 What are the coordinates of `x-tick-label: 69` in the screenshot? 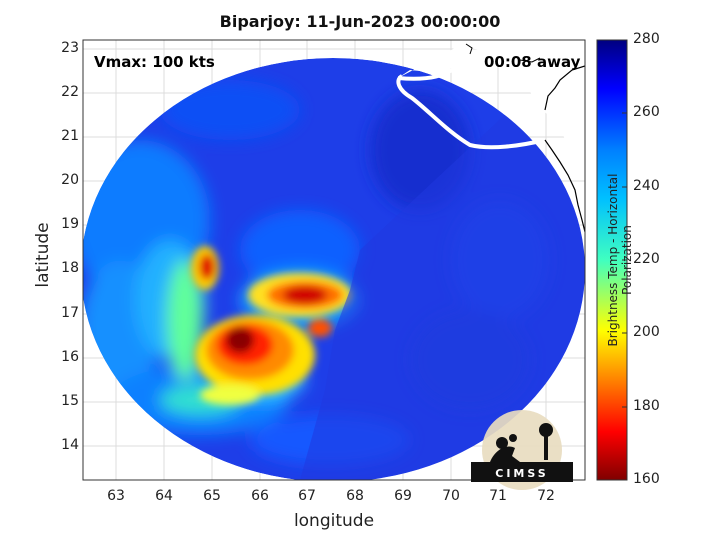 It's located at (403, 496).